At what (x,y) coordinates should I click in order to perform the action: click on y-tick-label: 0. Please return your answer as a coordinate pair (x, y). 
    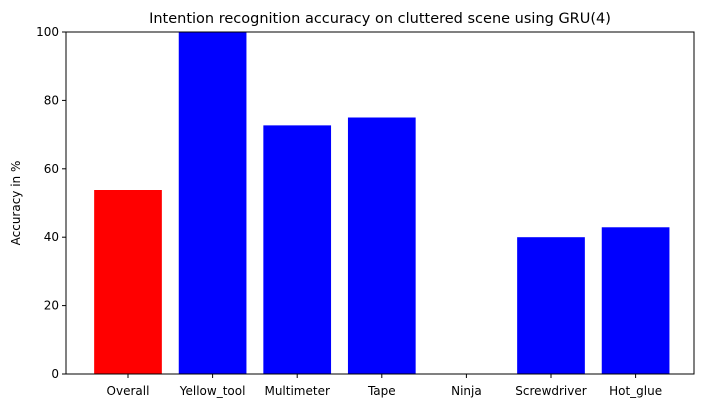
    Looking at the image, I should click on (55, 374).